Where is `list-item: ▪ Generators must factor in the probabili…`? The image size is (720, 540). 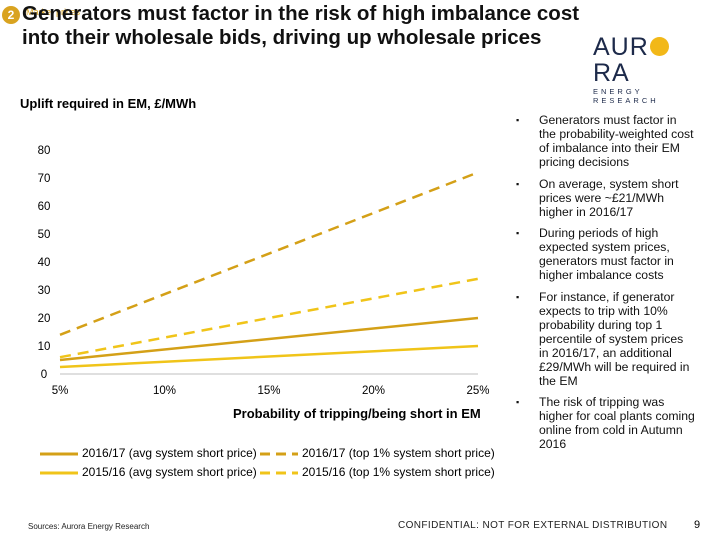 list-item: ▪ Generators must factor in the probabili… is located at coordinates (605, 141).